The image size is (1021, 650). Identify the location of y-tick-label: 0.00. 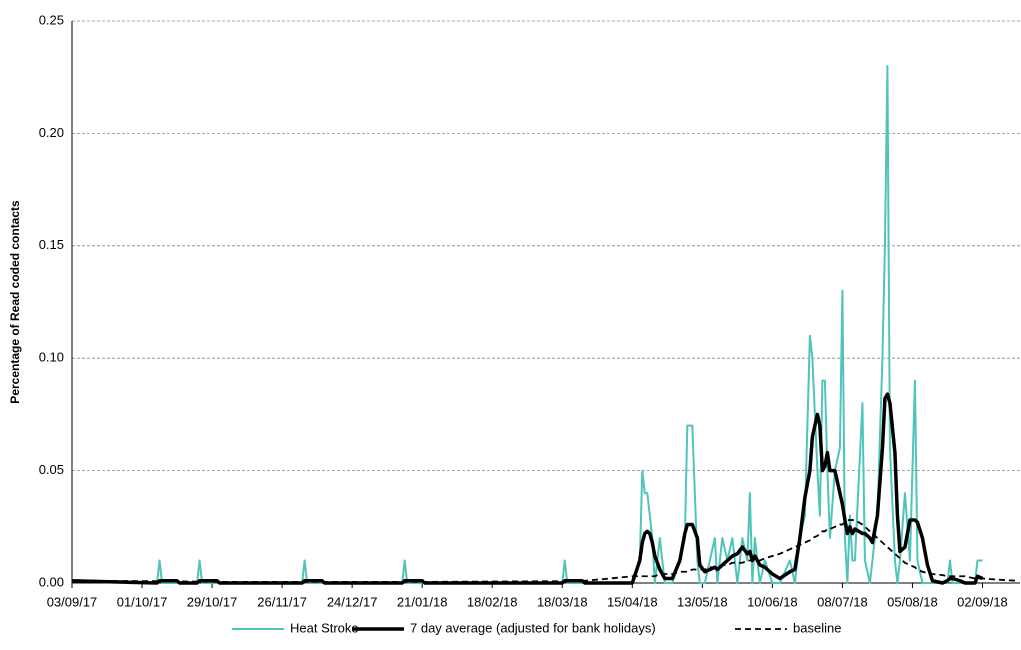
(51, 581).